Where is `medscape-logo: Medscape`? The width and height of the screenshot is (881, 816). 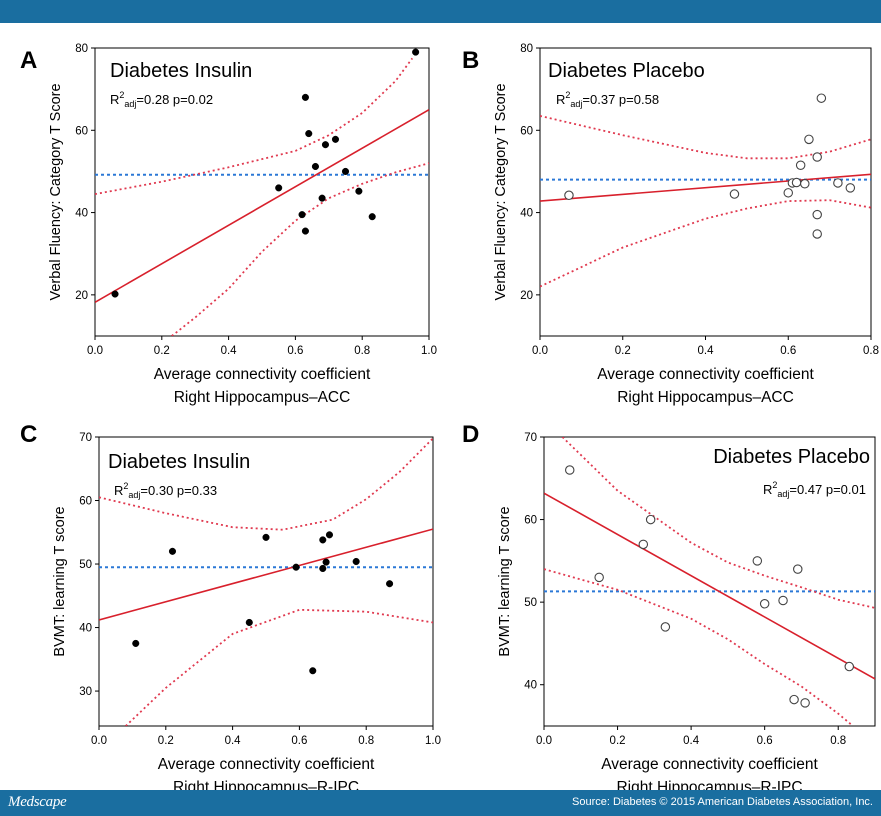 medscape-logo: Medscape is located at coordinates (37, 802).